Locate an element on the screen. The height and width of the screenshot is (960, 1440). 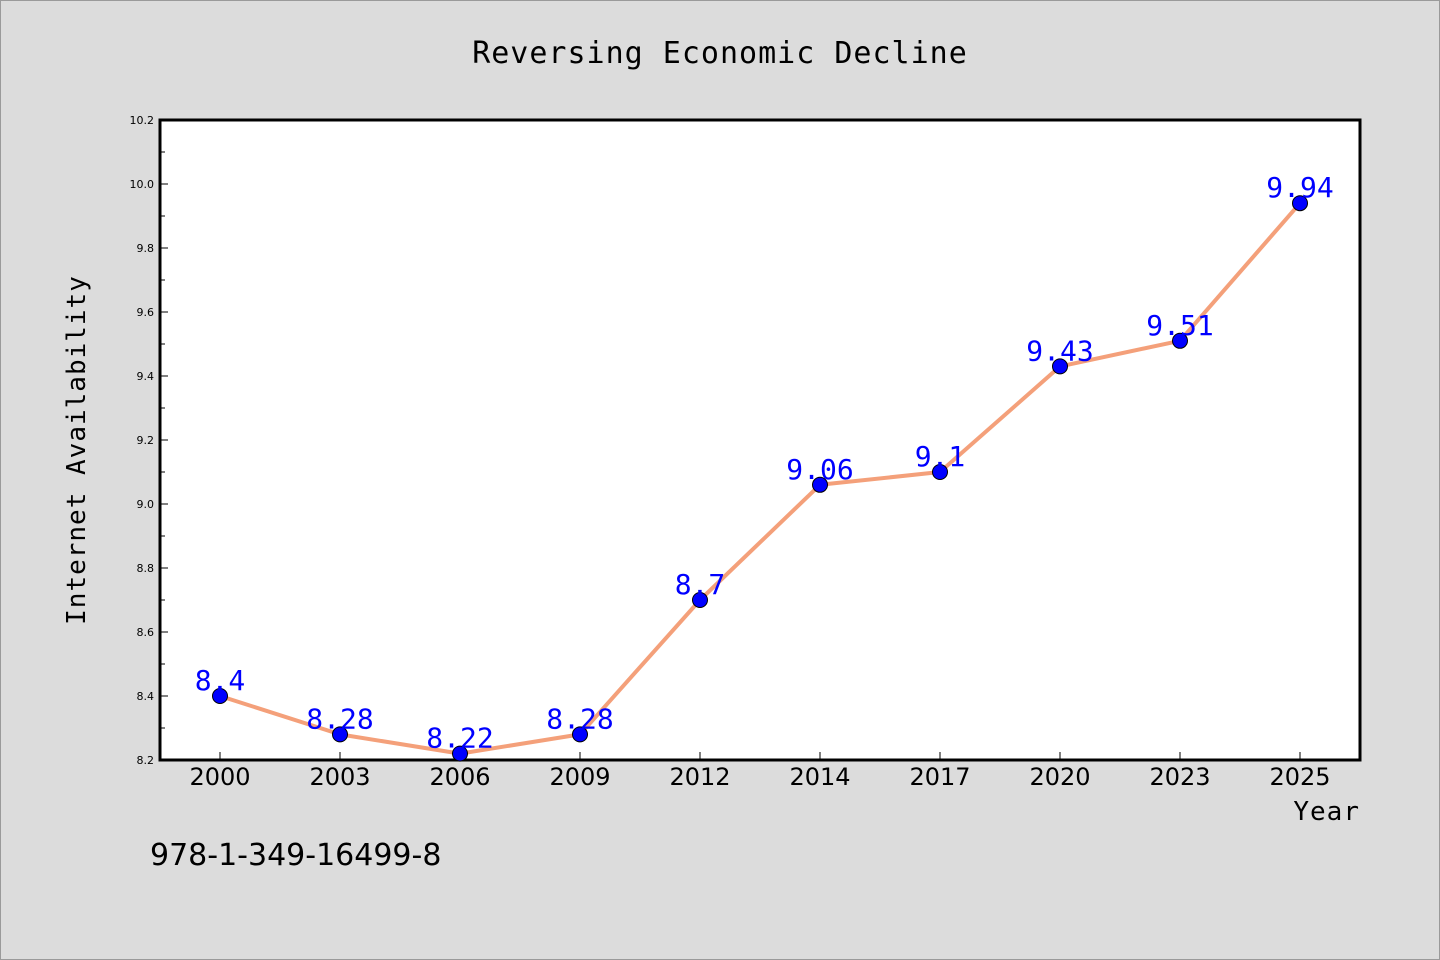
data-label: 9.06 is located at coordinates (819, 469).